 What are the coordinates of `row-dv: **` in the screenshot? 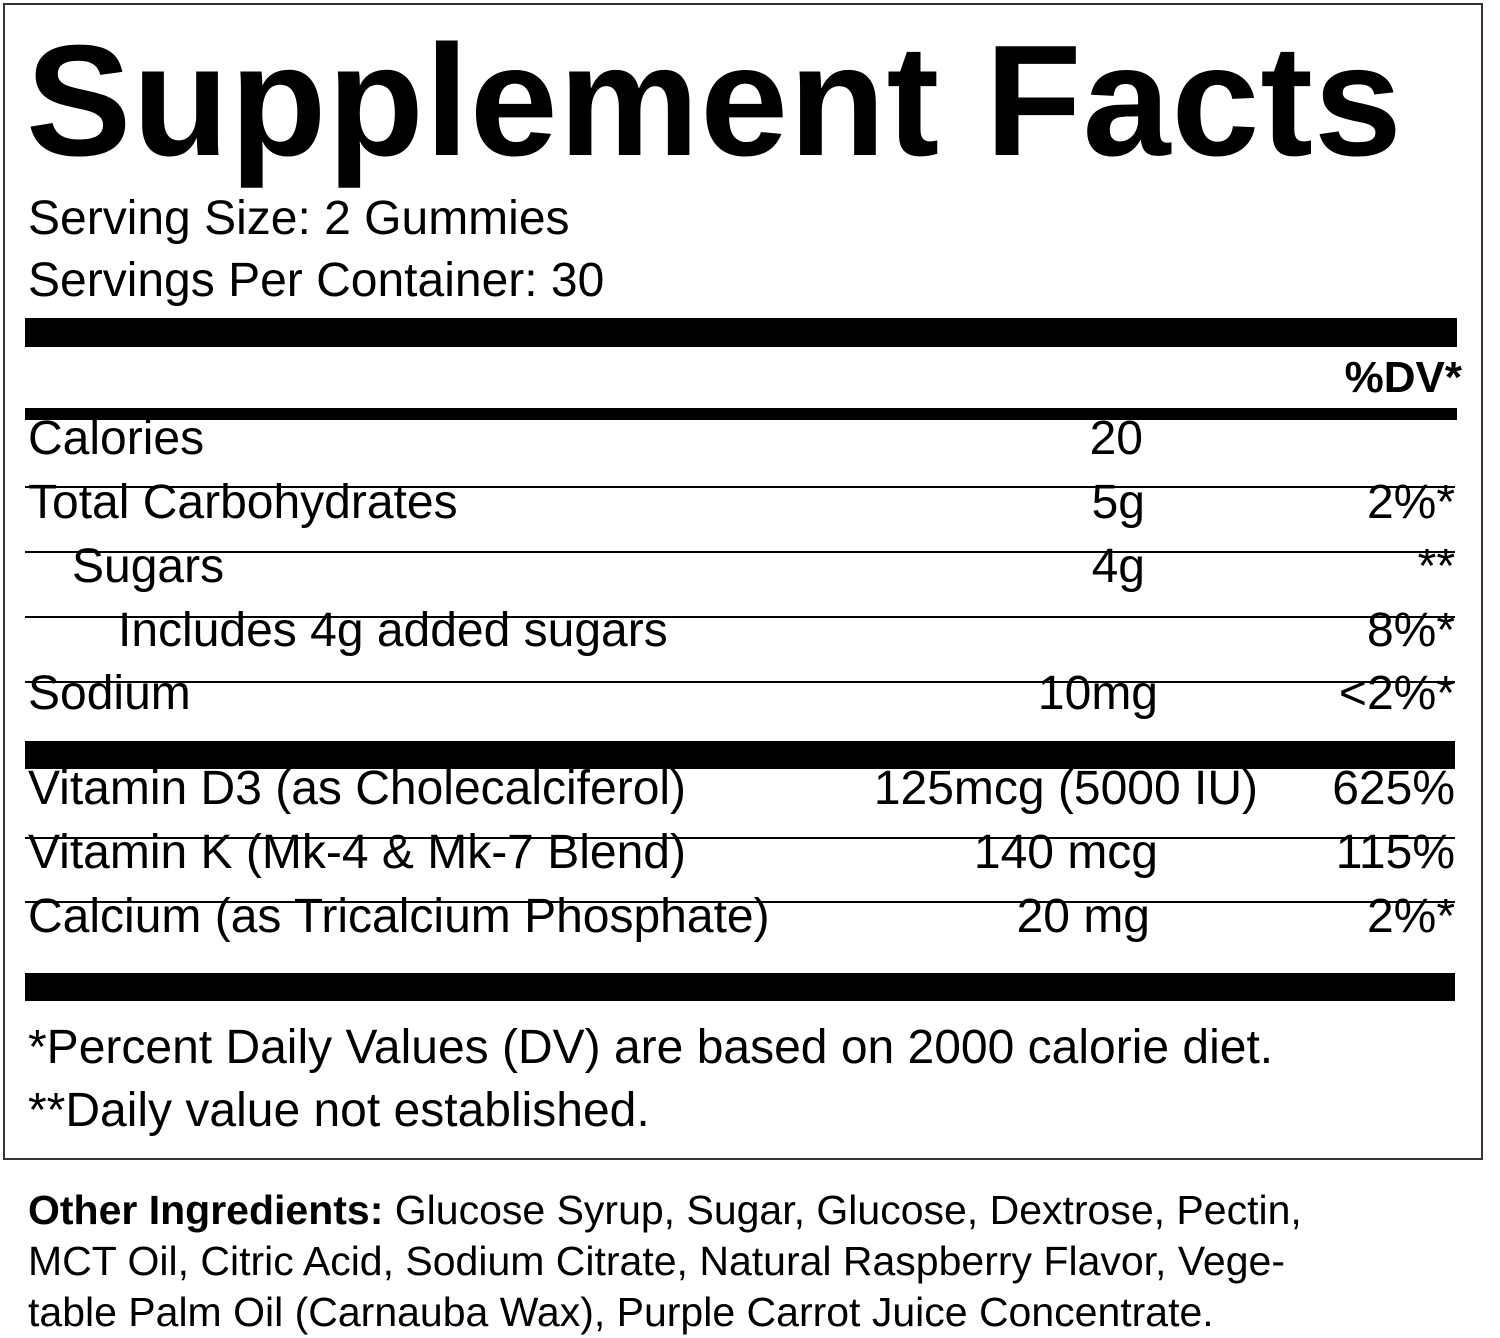 It's located at (1436, 566).